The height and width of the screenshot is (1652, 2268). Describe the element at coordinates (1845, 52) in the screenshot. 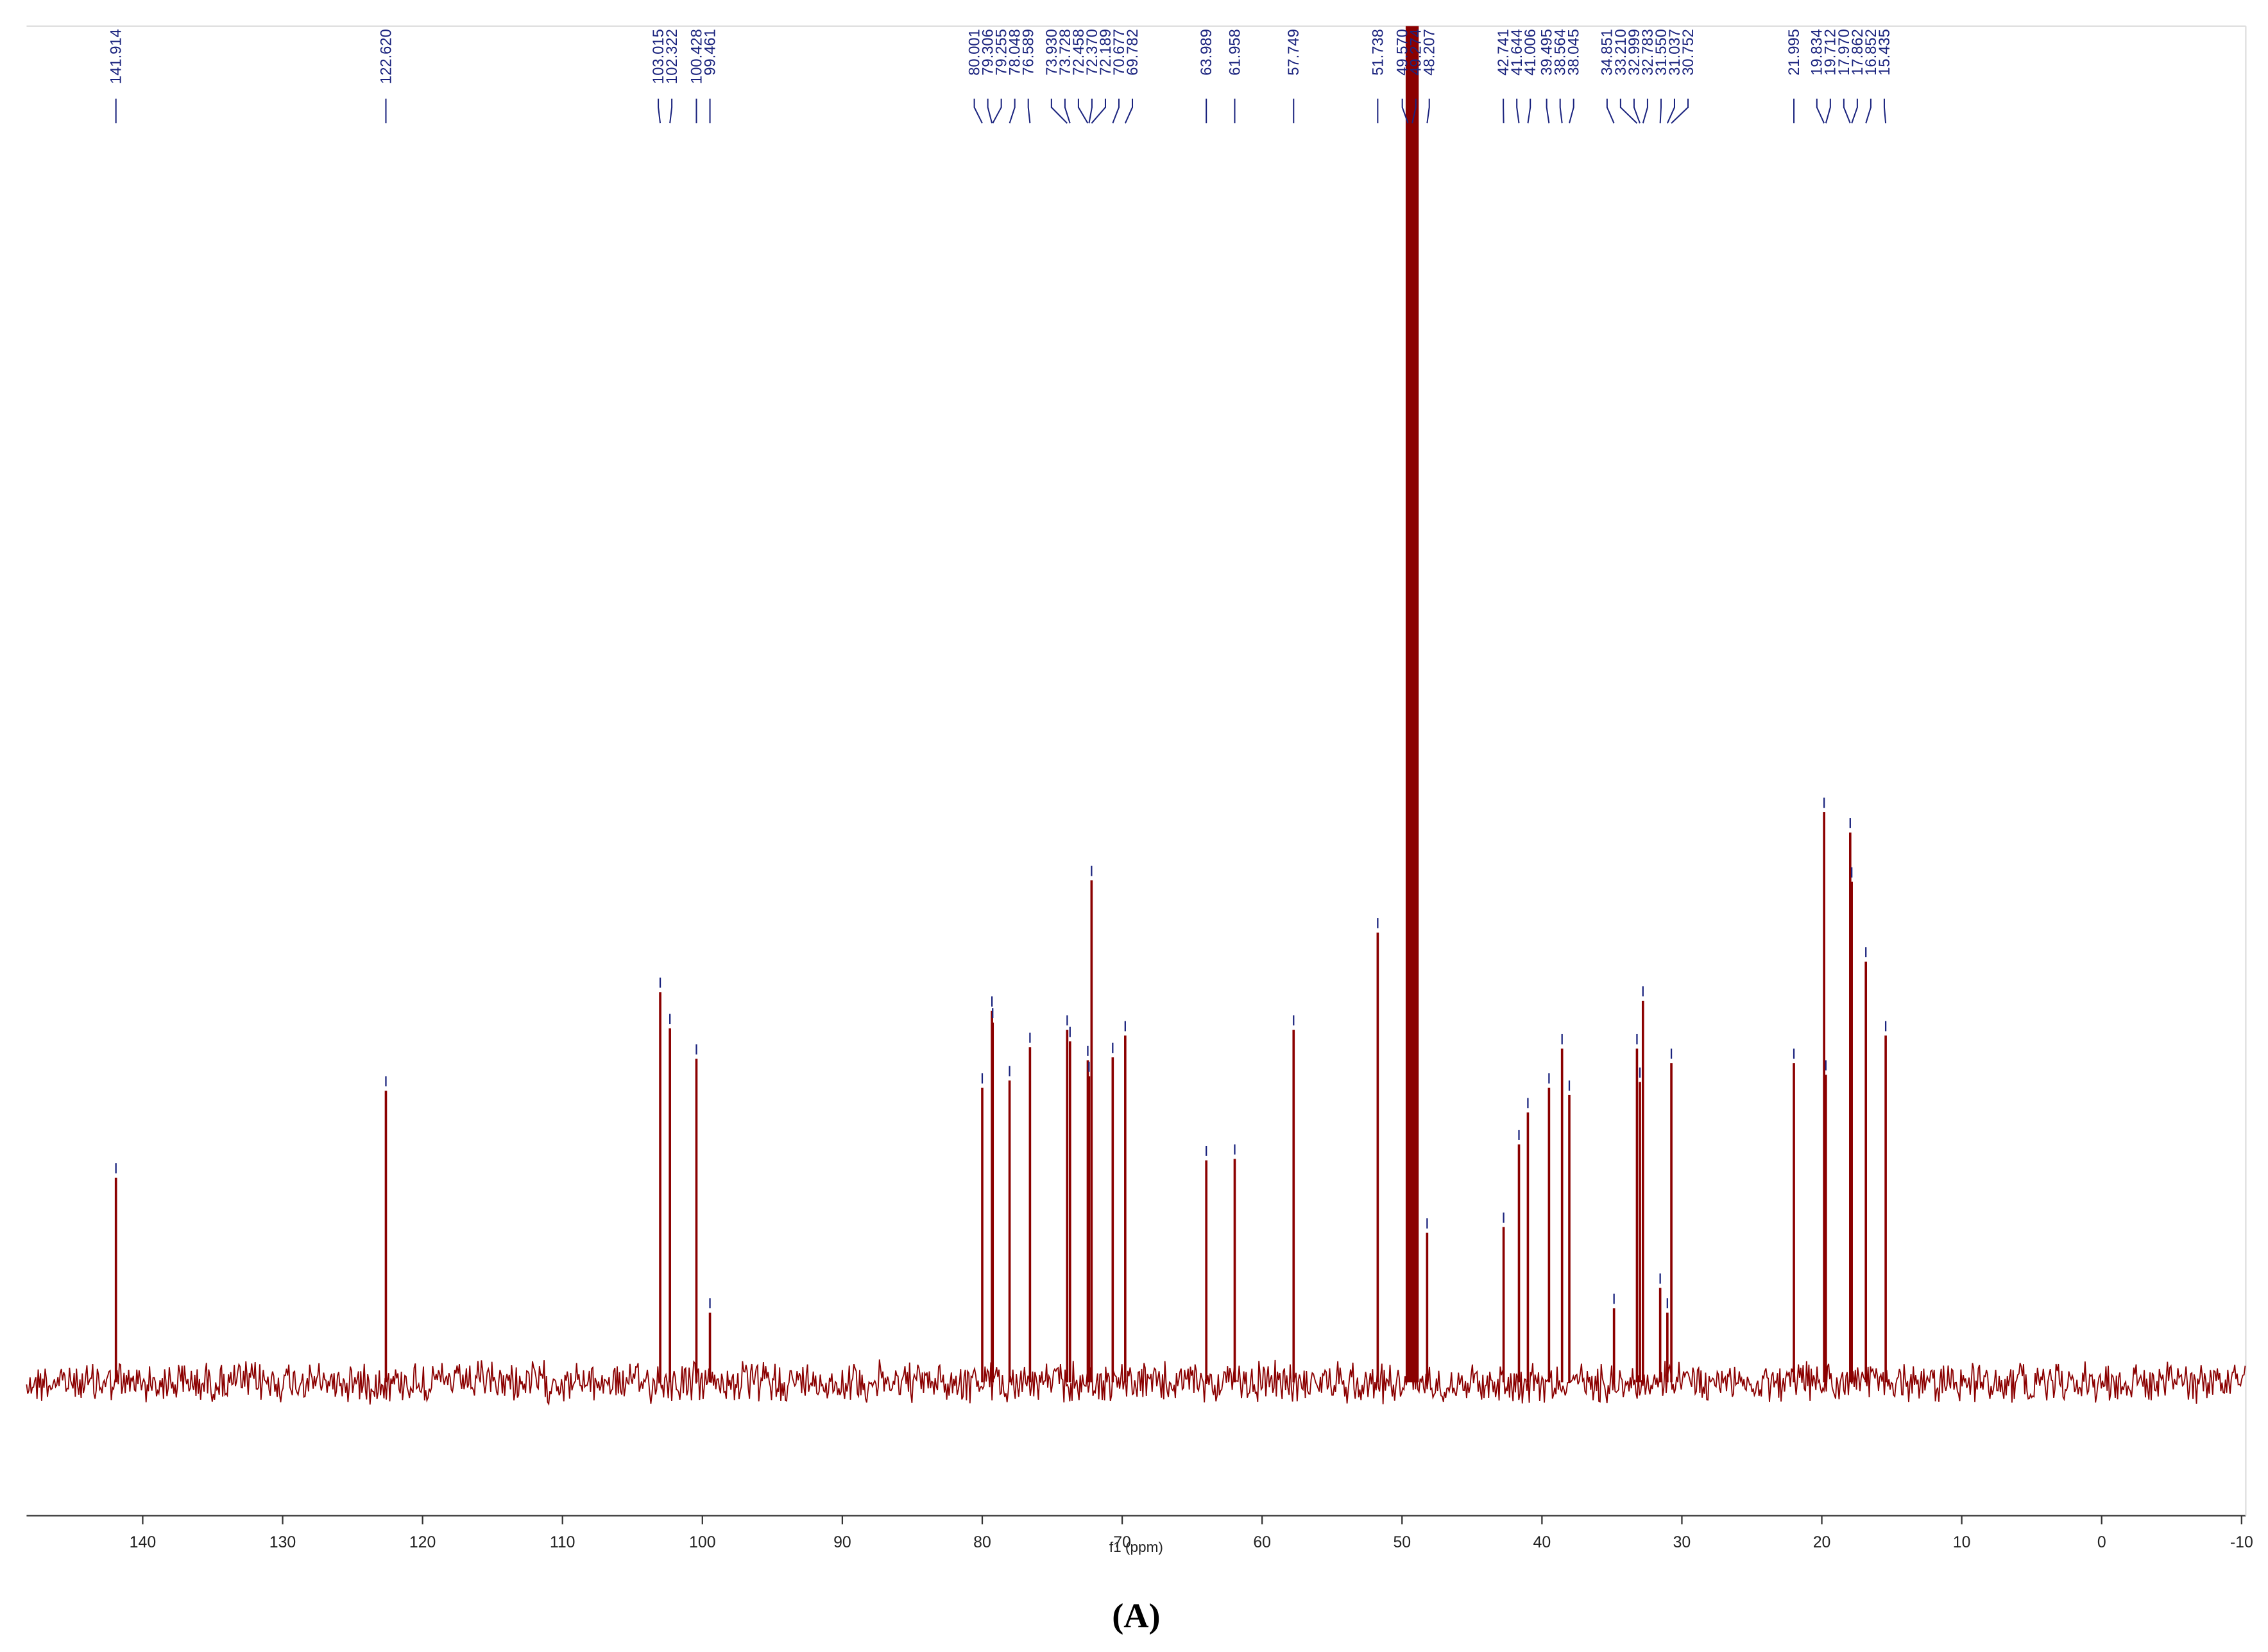

I see `peak-label: 17.970` at that location.